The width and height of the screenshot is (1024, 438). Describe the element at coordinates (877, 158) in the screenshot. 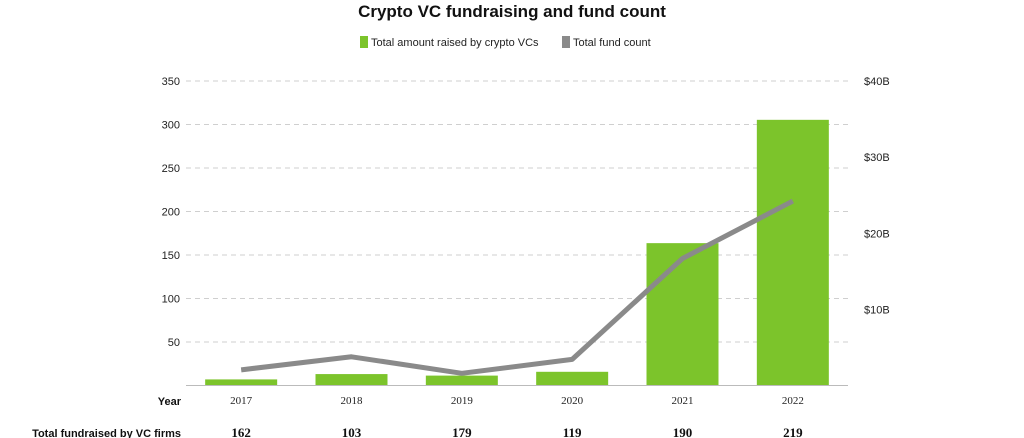

I see `right-tick-label: $30B` at that location.